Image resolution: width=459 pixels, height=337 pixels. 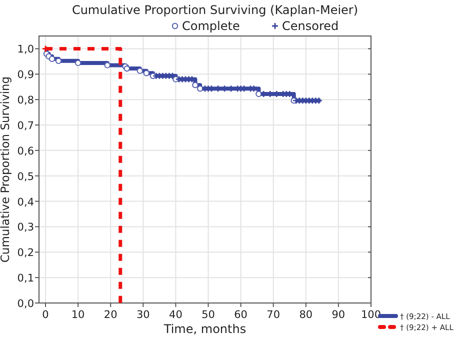 What do you see at coordinates (25, 304) in the screenshot?
I see `y-tick-label: 0,0` at bounding box center [25, 304].